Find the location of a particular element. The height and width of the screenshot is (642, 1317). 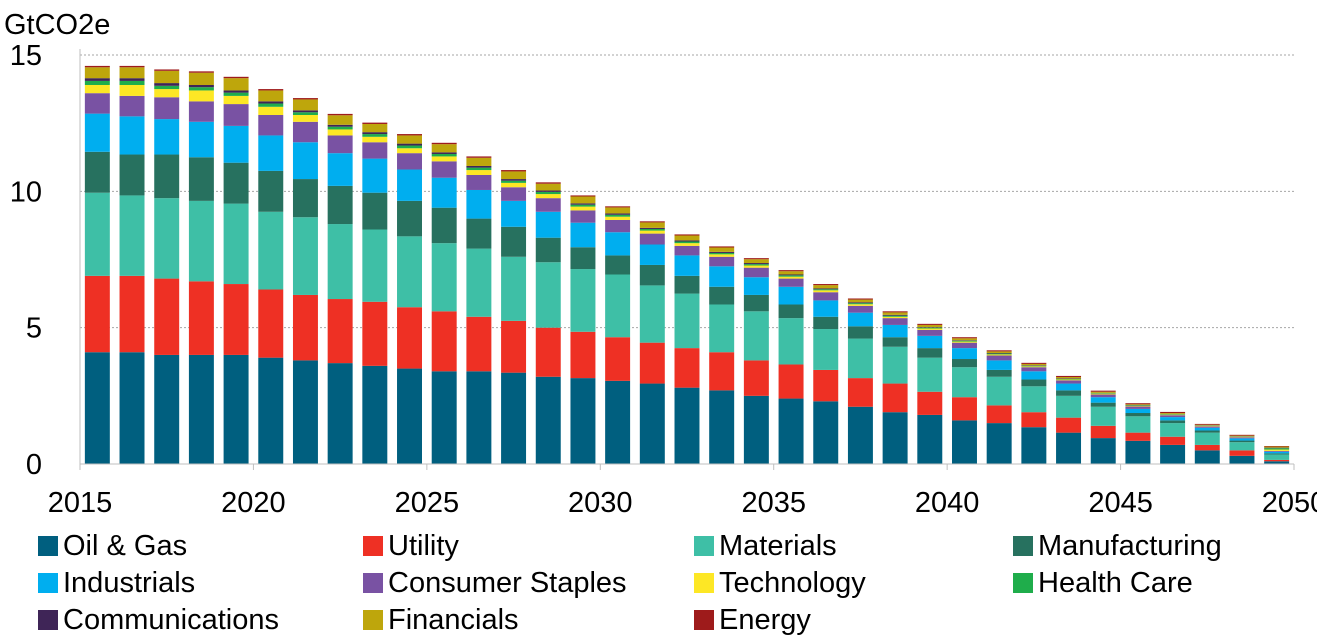

legend-item: Industrials is located at coordinates (116, 583).